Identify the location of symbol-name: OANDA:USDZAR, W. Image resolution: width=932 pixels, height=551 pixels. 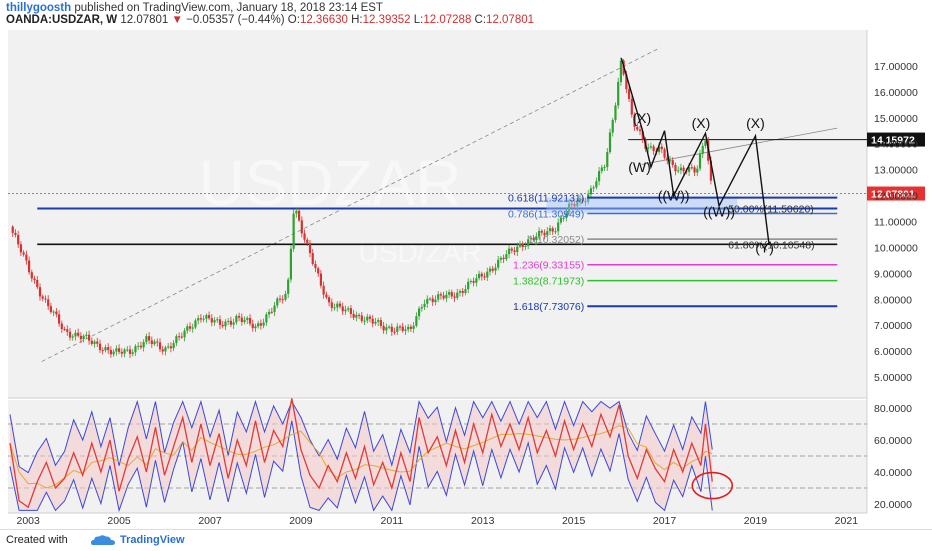
(62, 20).